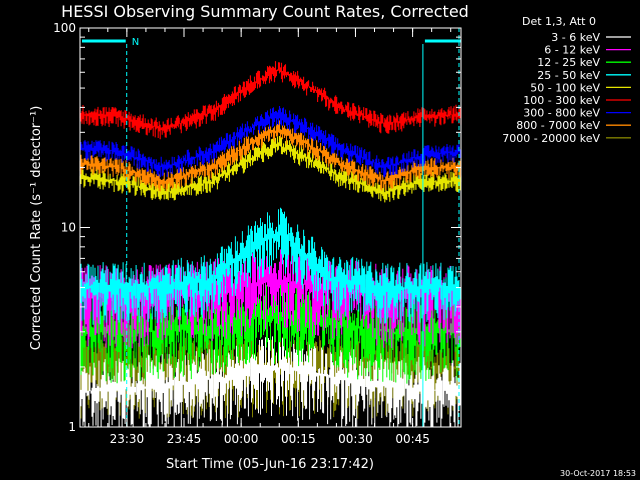 Image resolution: width=640 pixels, height=480 pixels. What do you see at coordinates (135, 42) in the screenshot?
I see `night-label: N` at bounding box center [135, 42].